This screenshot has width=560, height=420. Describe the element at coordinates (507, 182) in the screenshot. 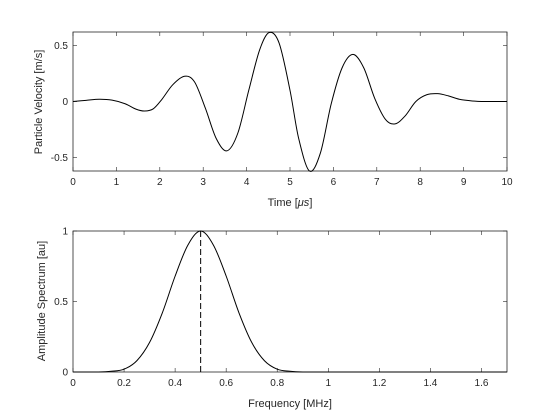

I see `velocity-x-tick-label: 10` at that location.